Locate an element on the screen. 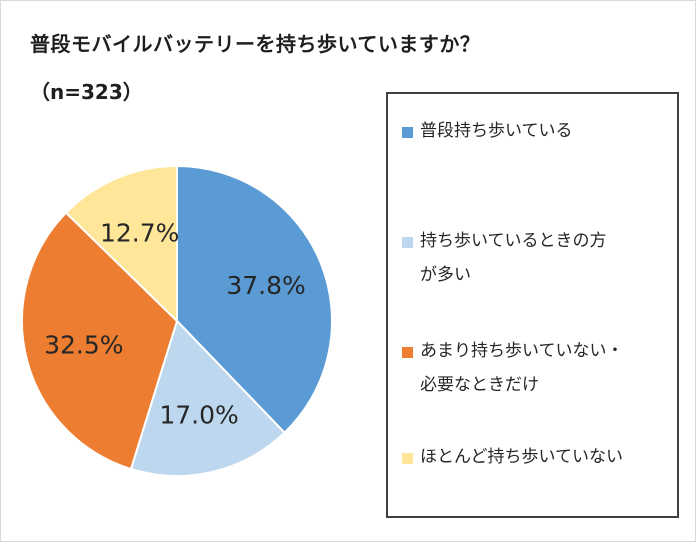  legend-label: あまり持ち歩いていない・ 必要なときだけ is located at coordinates (522, 368).